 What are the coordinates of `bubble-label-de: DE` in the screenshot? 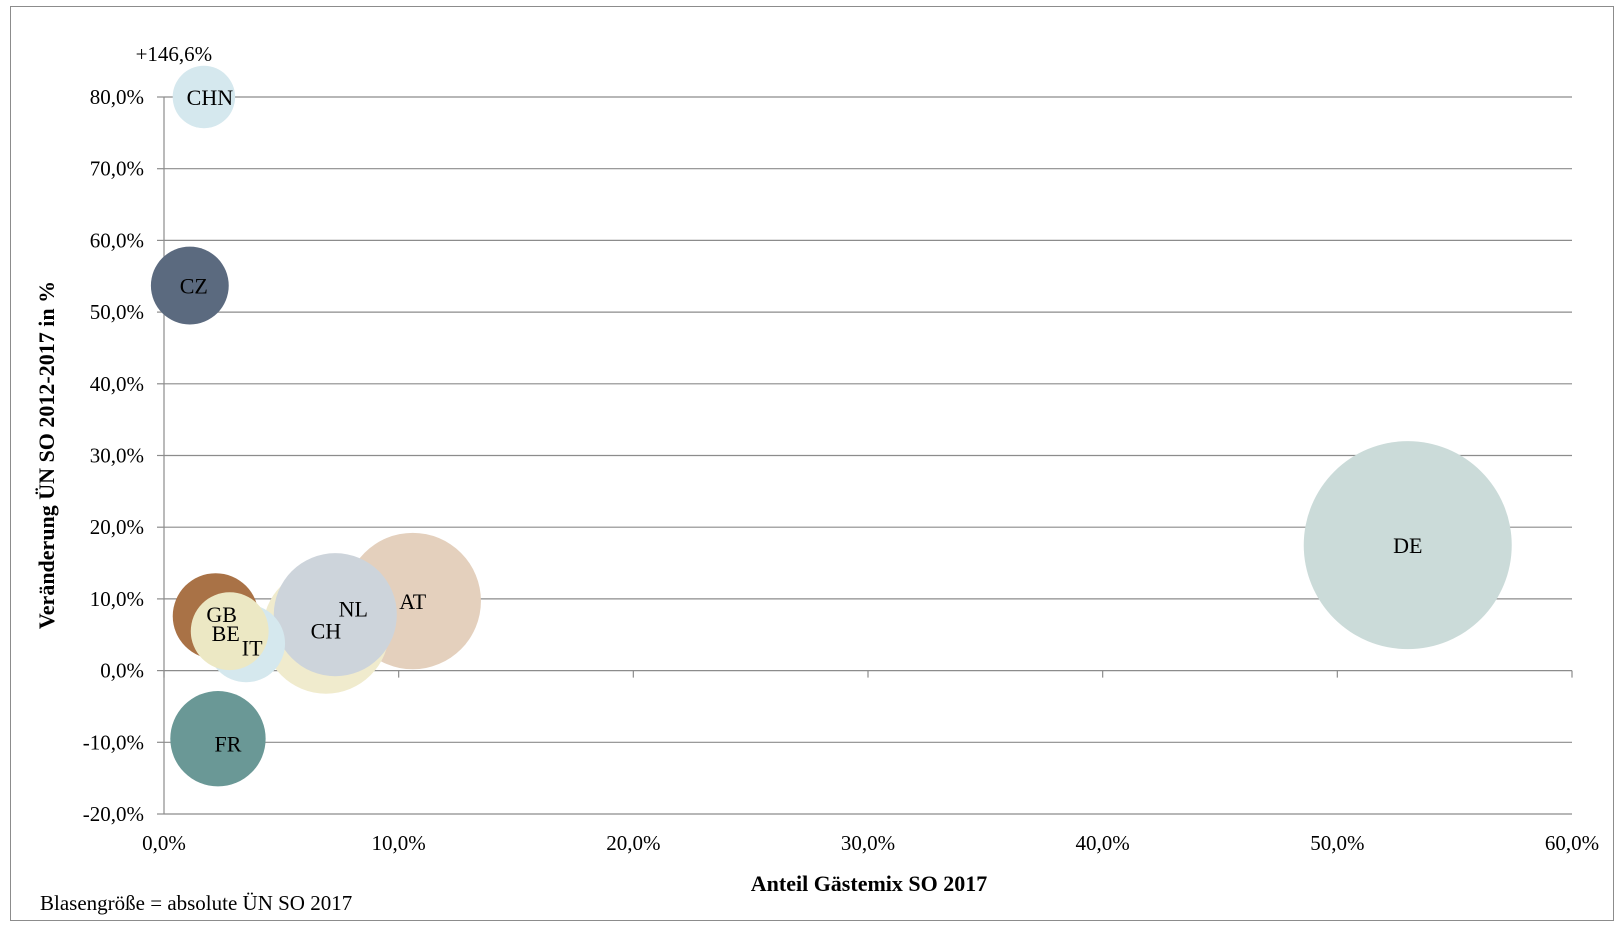 It's located at (1407, 545).